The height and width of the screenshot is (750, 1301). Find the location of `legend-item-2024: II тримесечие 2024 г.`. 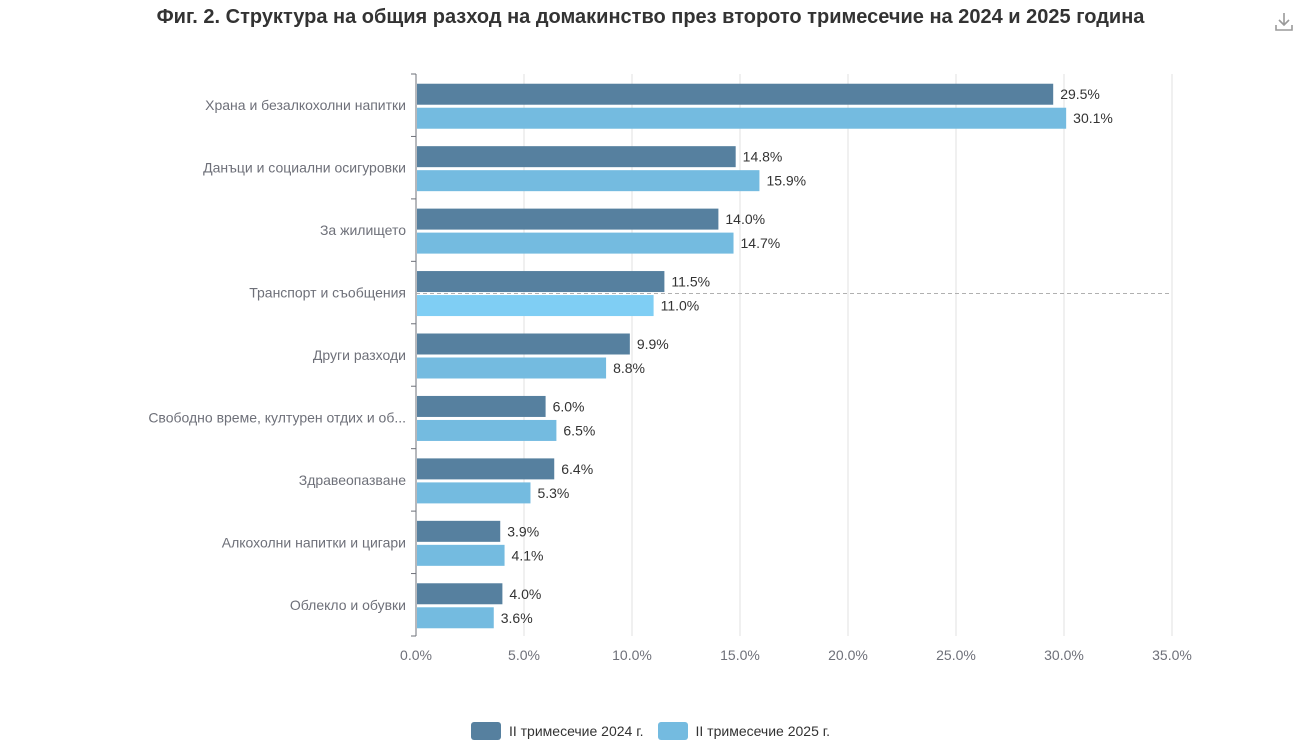

legend-item-2024: II тримесечие 2024 г. is located at coordinates (557, 731).